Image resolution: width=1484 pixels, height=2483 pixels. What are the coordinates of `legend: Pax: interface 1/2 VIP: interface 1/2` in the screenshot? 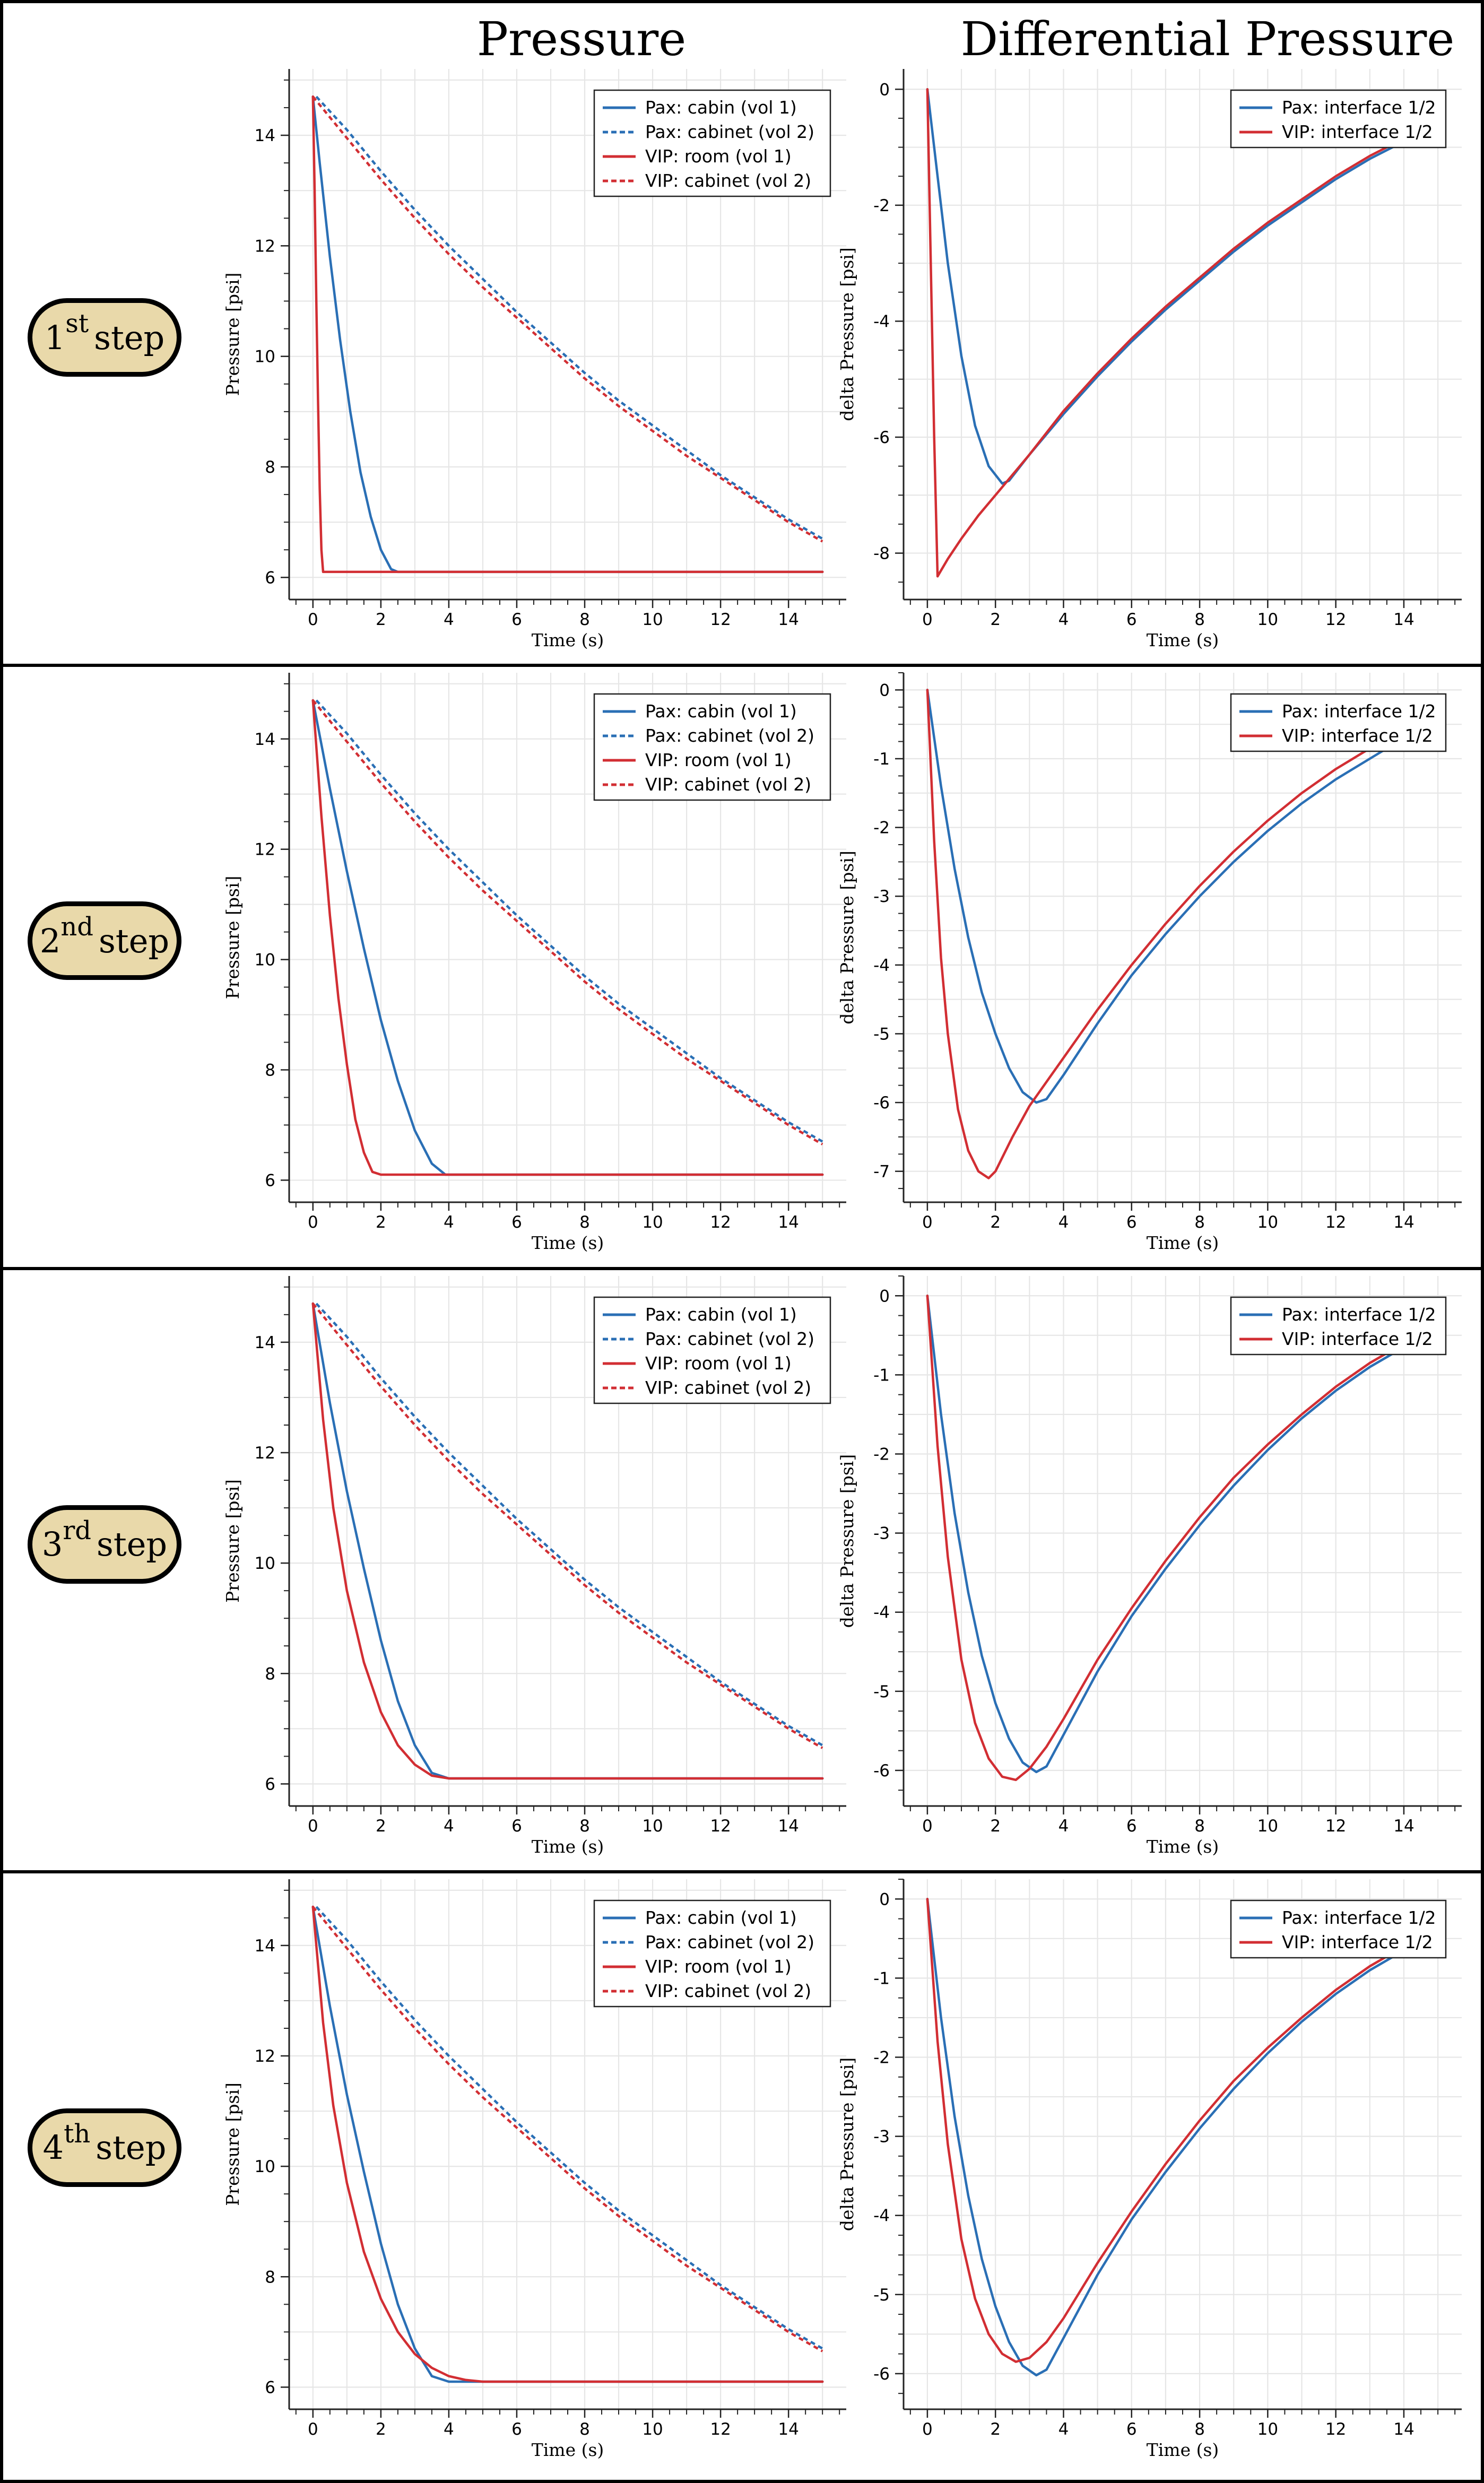 It's located at (1338, 119).